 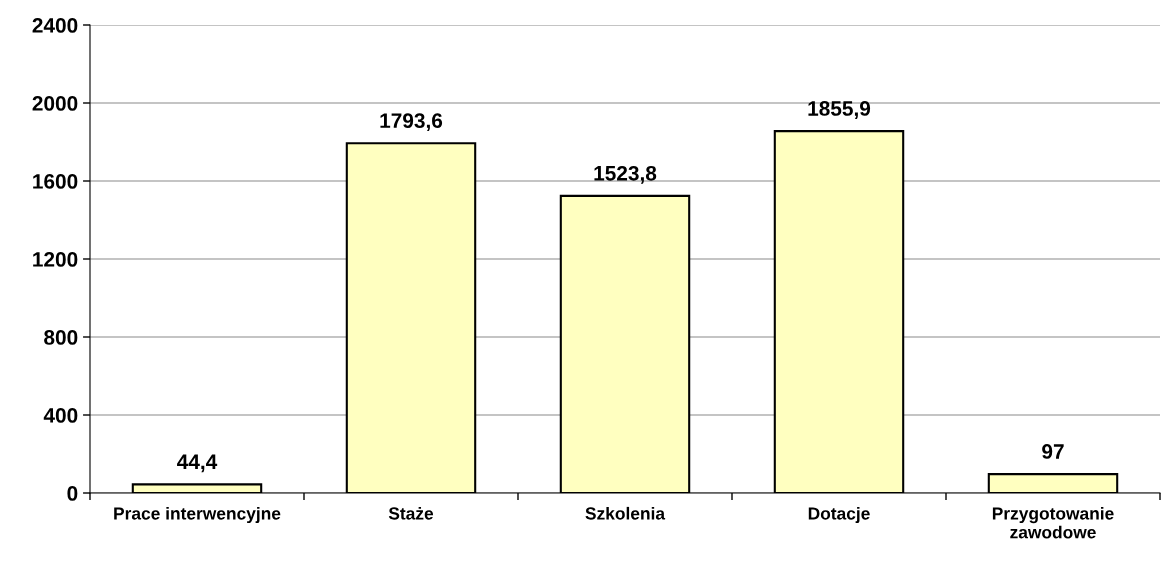 What do you see at coordinates (1053, 451) in the screenshot?
I see `data-label: 97` at bounding box center [1053, 451].